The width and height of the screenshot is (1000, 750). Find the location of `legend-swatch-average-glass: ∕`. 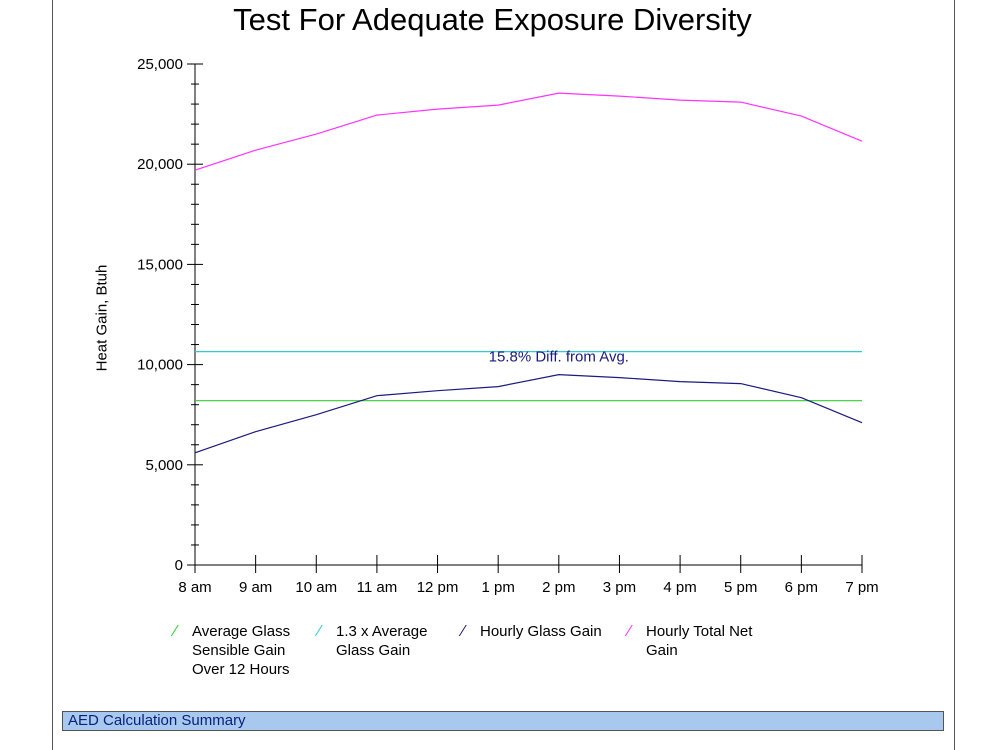

legend-swatch-average-glass: ∕ is located at coordinates (175, 631).